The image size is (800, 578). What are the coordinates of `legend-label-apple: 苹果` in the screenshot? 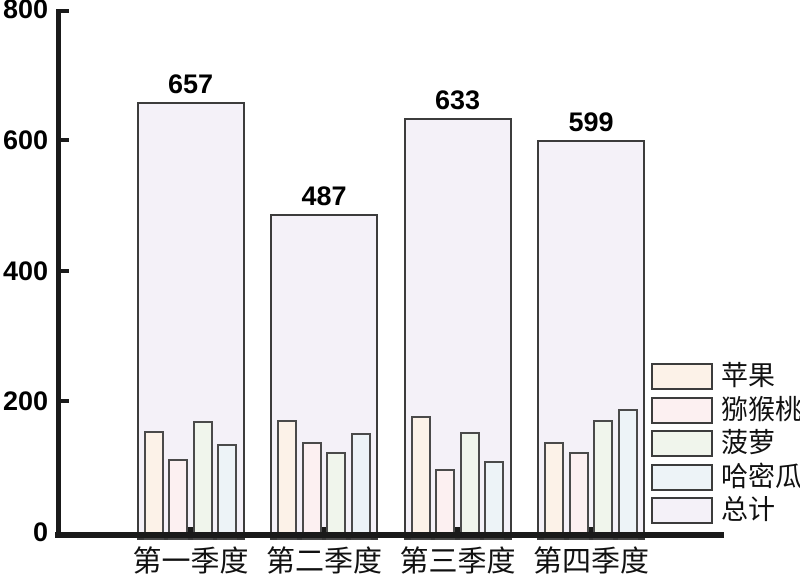 It's located at (748, 376).